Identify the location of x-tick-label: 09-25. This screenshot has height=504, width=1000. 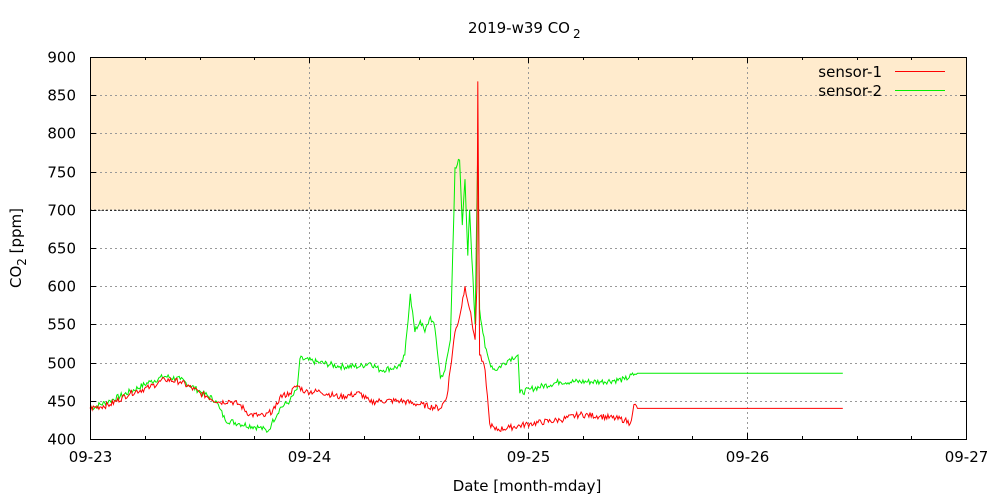
(529, 457).